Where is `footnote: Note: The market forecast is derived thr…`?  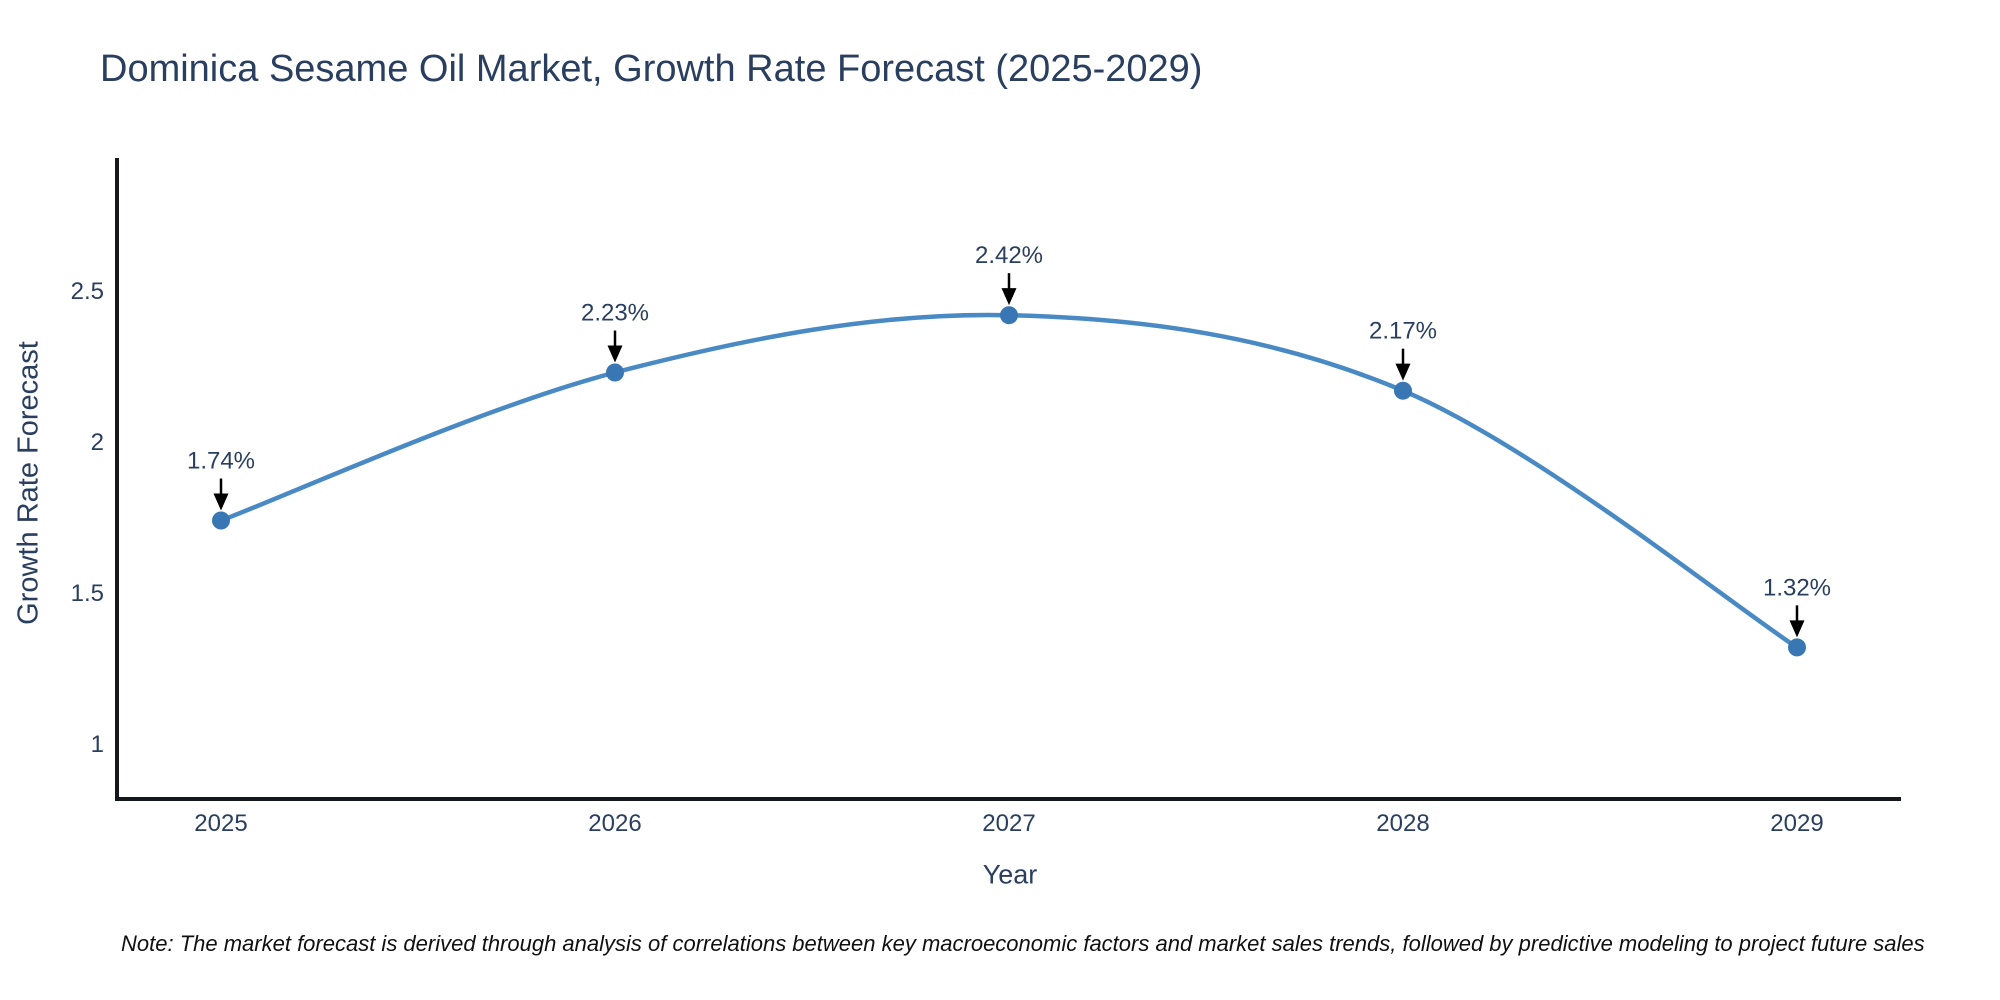
footnote: Note: The market forecast is derived thr… is located at coordinates (1023, 943).